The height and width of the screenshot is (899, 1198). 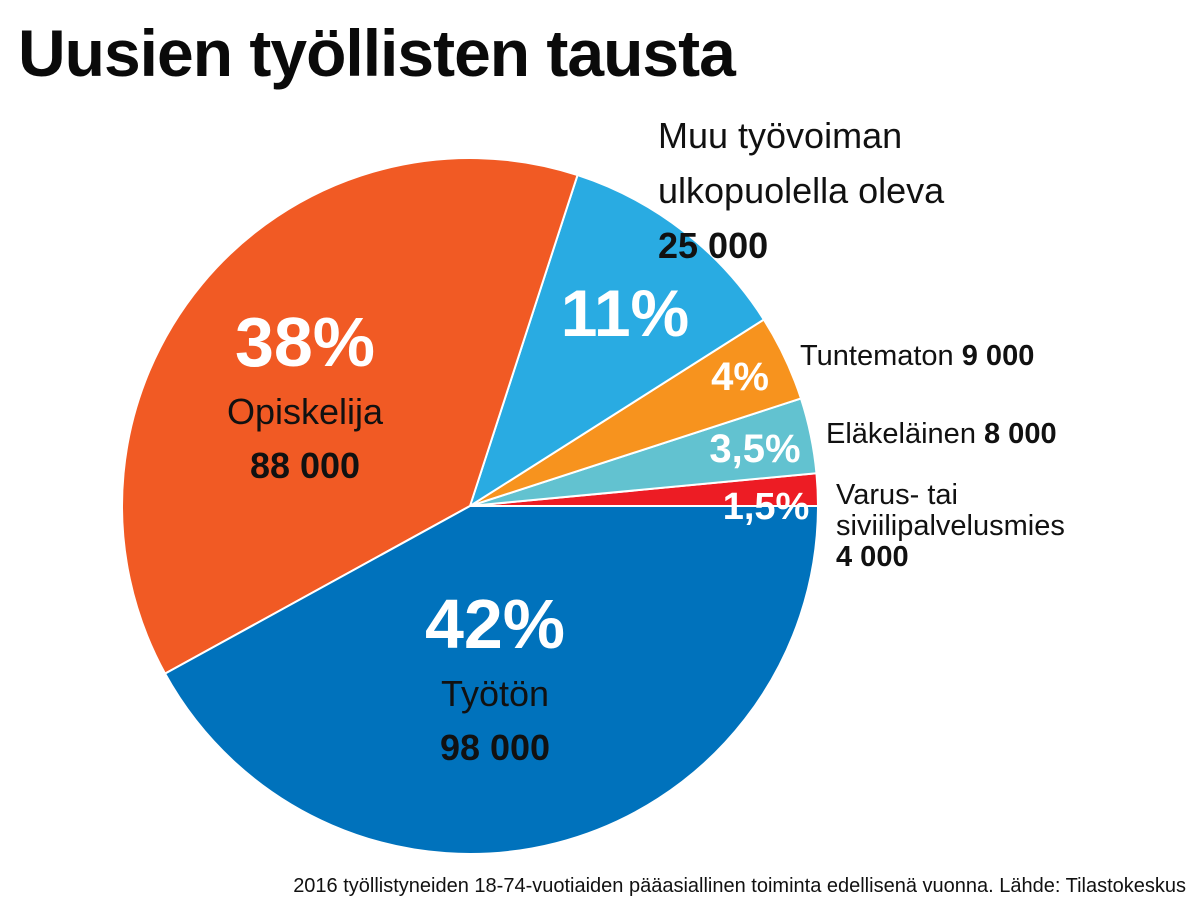 I want to click on slice-label-4: Eläkeläinen 8 000, so click(x=941, y=434).